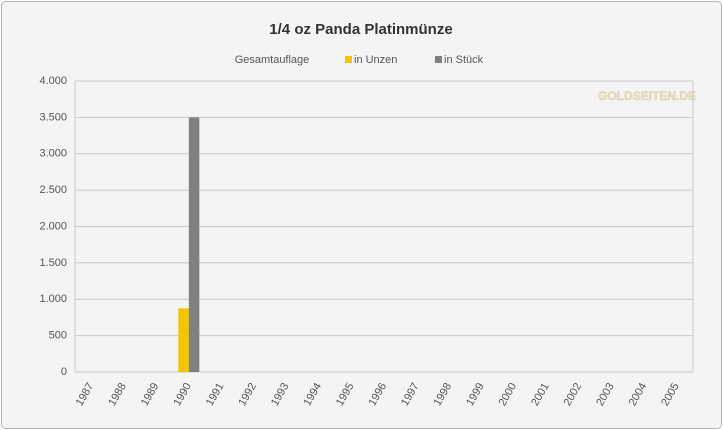 The height and width of the screenshot is (430, 723). I want to click on legend-label: in Stück, so click(464, 60).